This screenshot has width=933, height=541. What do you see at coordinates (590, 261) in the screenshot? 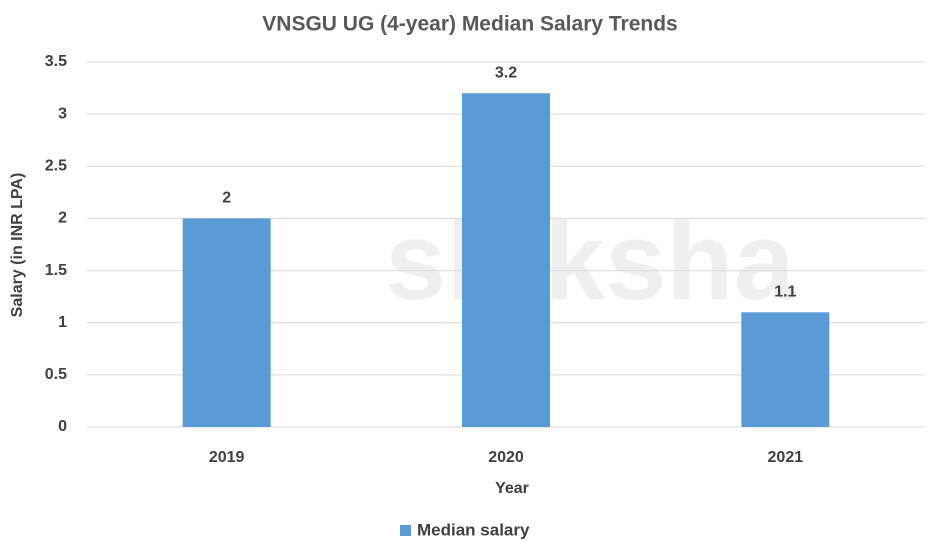
I see `watermark: shiksha` at bounding box center [590, 261].